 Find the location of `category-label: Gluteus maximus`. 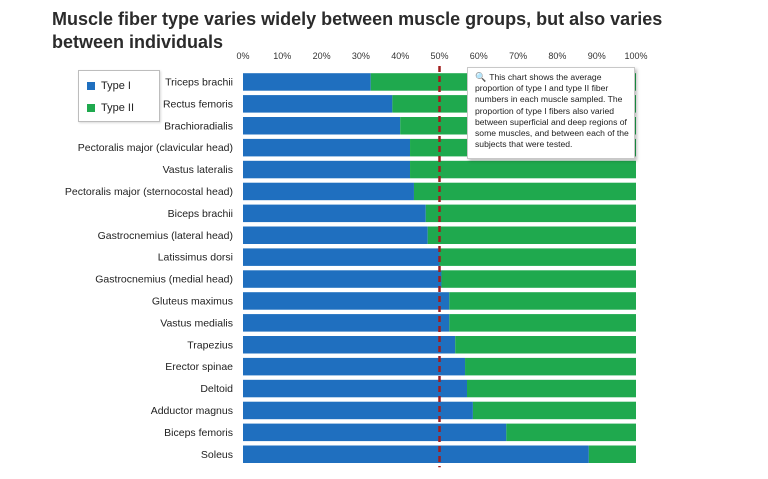

category-label: Gluteus maximus is located at coordinates (192, 301).